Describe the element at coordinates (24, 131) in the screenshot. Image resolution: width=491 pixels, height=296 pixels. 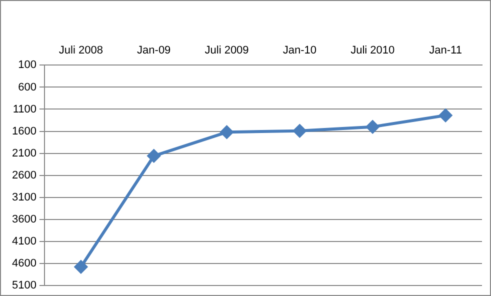
I see `y-tick-label: 1600` at that location.